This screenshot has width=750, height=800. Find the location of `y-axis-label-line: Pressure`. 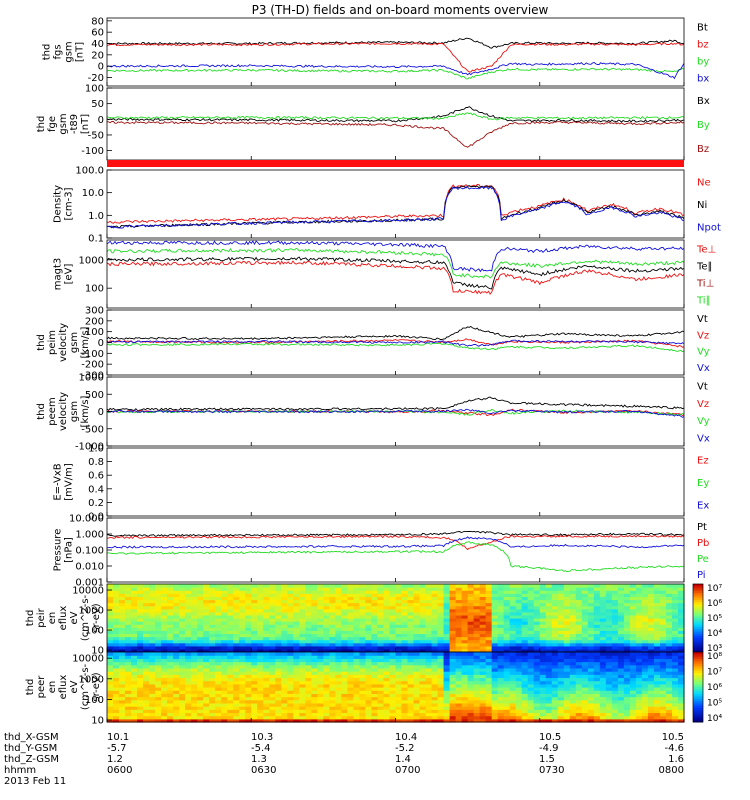

y-axis-label-line: Pressure is located at coordinates (58, 550).